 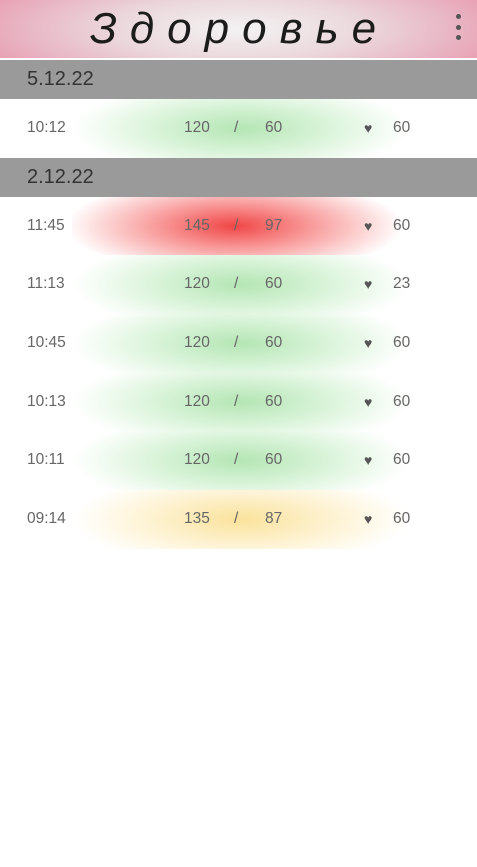 I want to click on measurement-row: 11:13 120 / 60 ♥ 23, so click(x=238, y=284).